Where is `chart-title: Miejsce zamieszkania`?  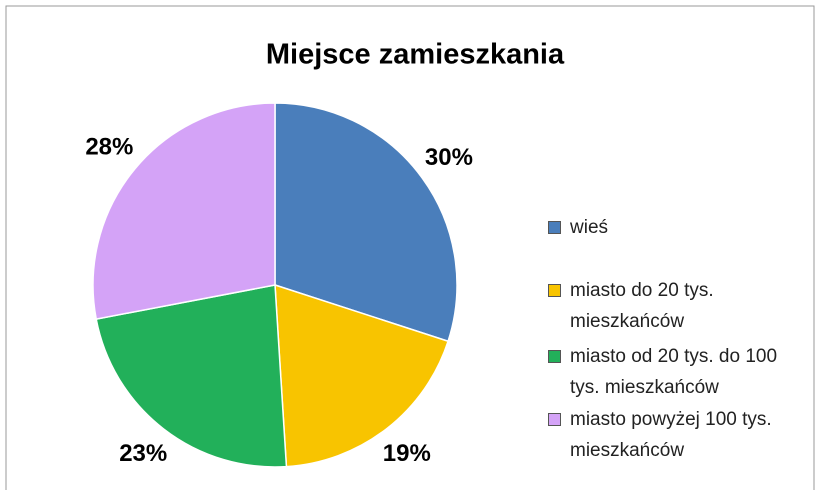 chart-title: Miejsce zamieszkania is located at coordinates (415, 55).